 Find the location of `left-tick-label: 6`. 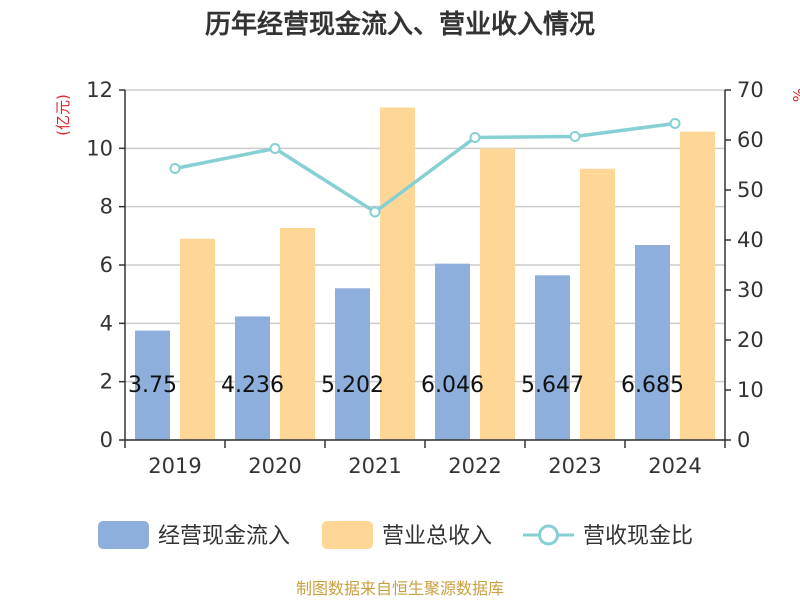

left-tick-label: 6 is located at coordinates (106, 265).